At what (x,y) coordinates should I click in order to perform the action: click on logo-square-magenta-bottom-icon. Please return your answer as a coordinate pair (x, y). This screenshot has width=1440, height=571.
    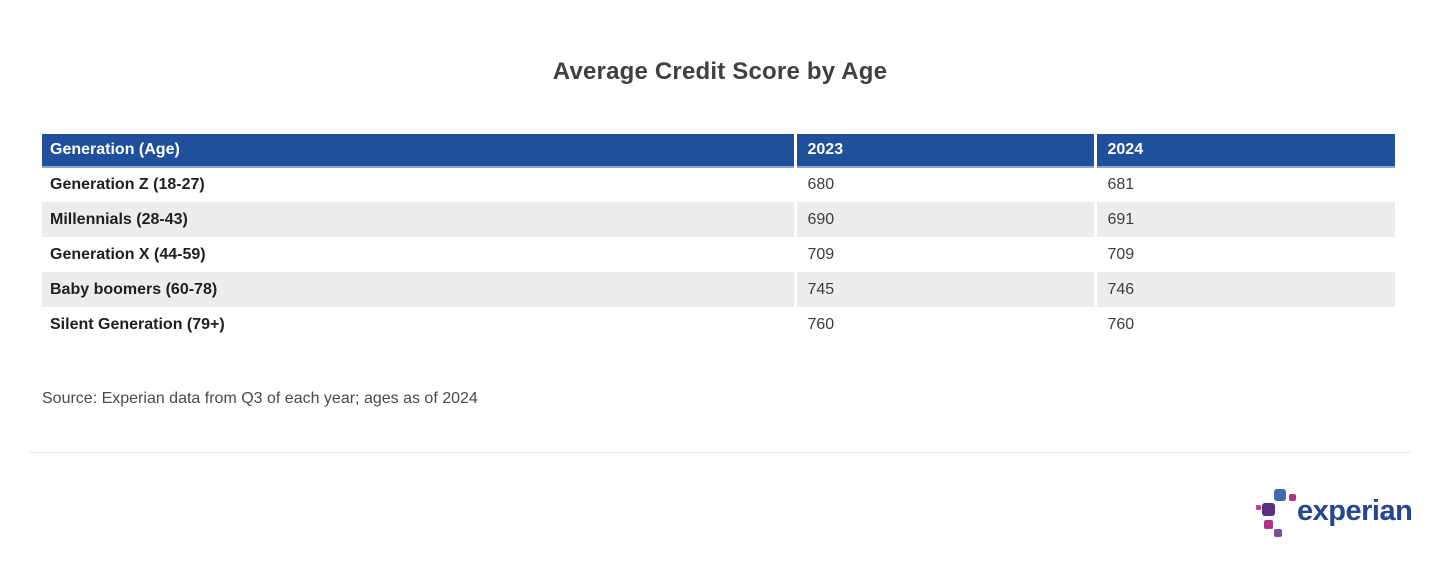
    Looking at the image, I should click on (1268, 524).